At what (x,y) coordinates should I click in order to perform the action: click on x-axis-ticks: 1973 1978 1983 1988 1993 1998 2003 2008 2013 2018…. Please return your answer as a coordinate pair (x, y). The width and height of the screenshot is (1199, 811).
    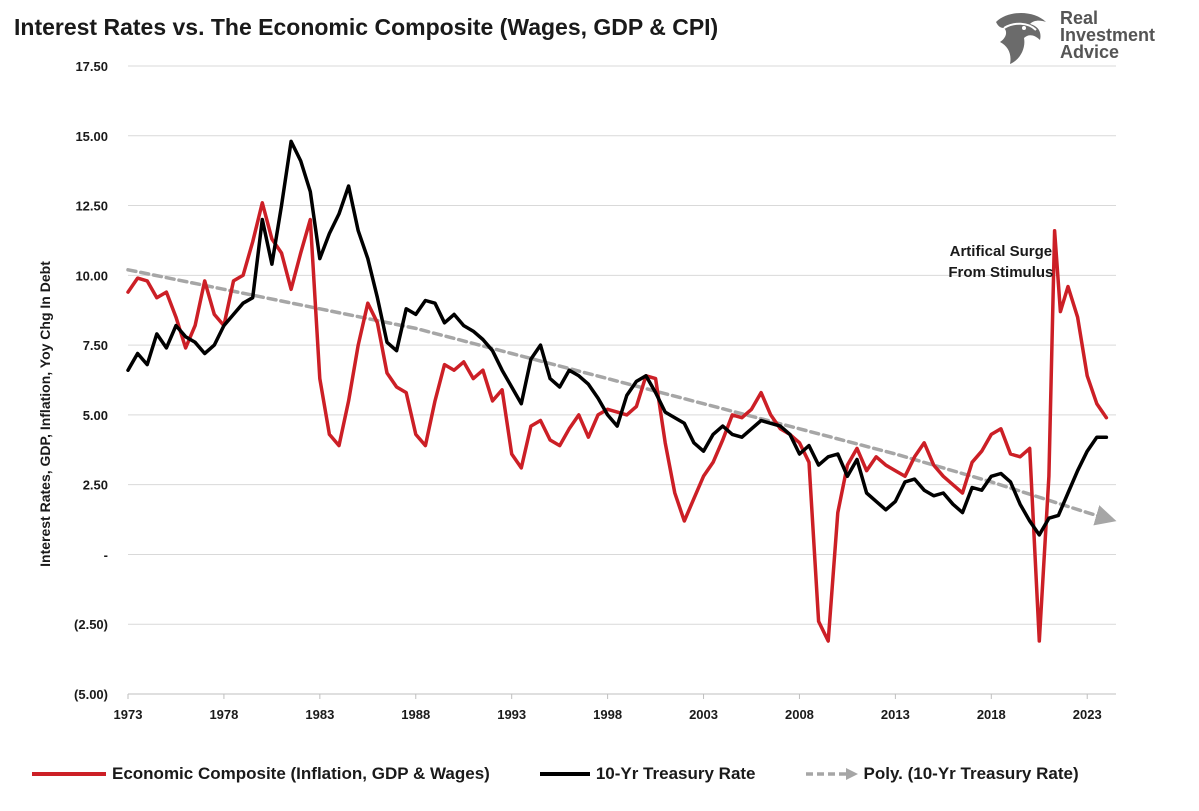
    Looking at the image, I should click on (608, 708).